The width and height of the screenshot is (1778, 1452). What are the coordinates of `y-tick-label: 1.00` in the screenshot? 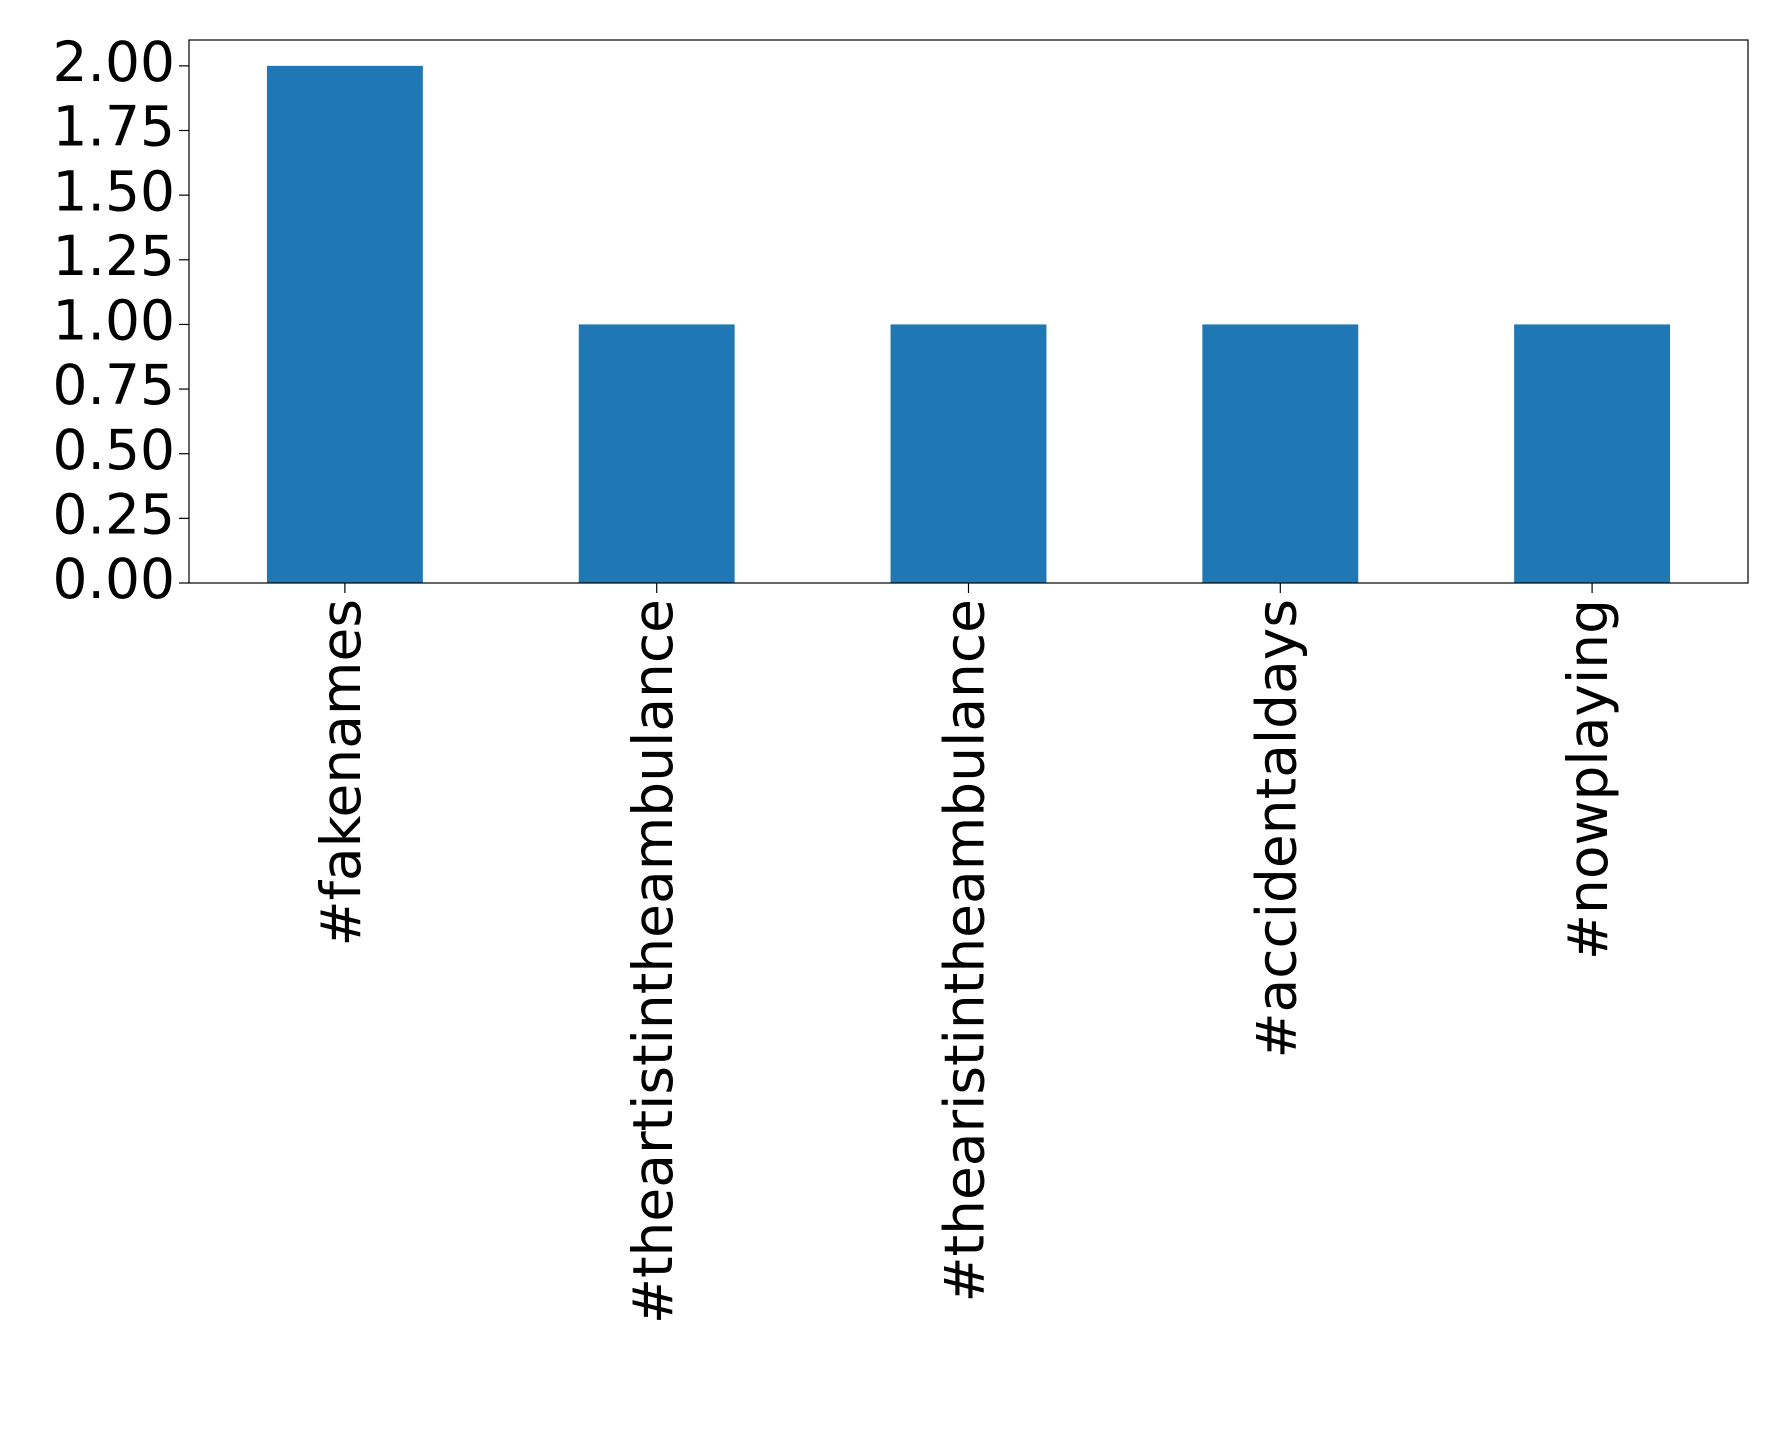 It's located at (114, 321).